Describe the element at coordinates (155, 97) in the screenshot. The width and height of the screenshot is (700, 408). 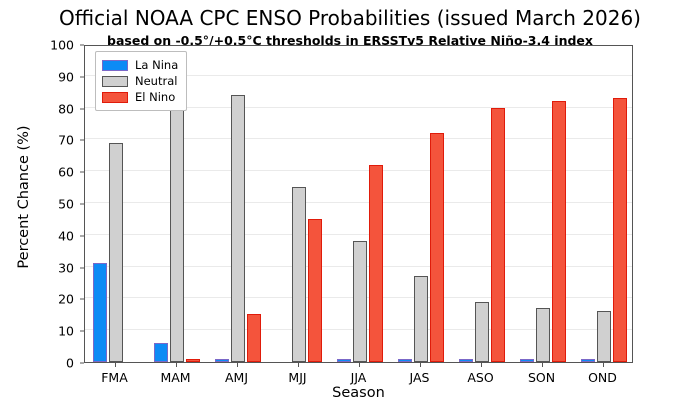
I see `legend-item-label: El Nino` at that location.